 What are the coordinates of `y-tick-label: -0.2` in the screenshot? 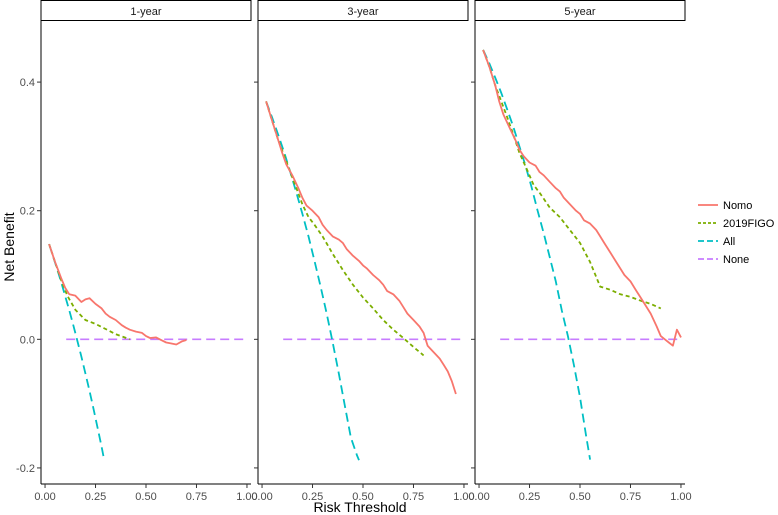 It's located at (25, 469).